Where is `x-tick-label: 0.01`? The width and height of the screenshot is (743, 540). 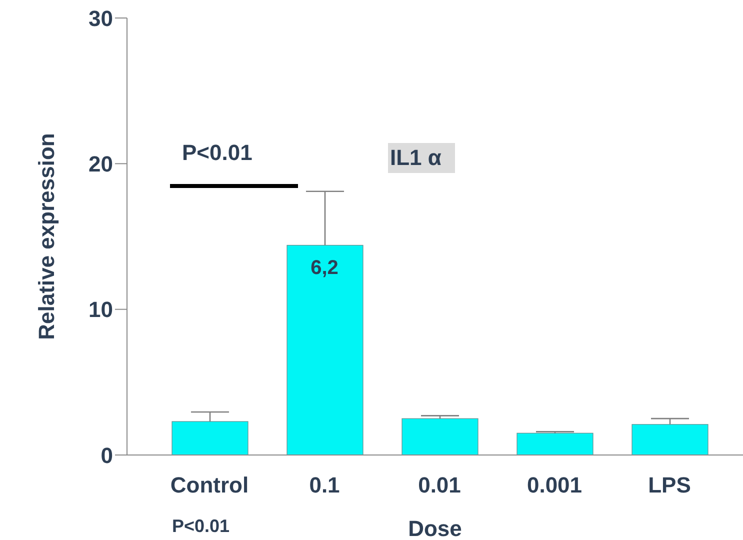
x-tick-label: 0.01 is located at coordinates (439, 485).